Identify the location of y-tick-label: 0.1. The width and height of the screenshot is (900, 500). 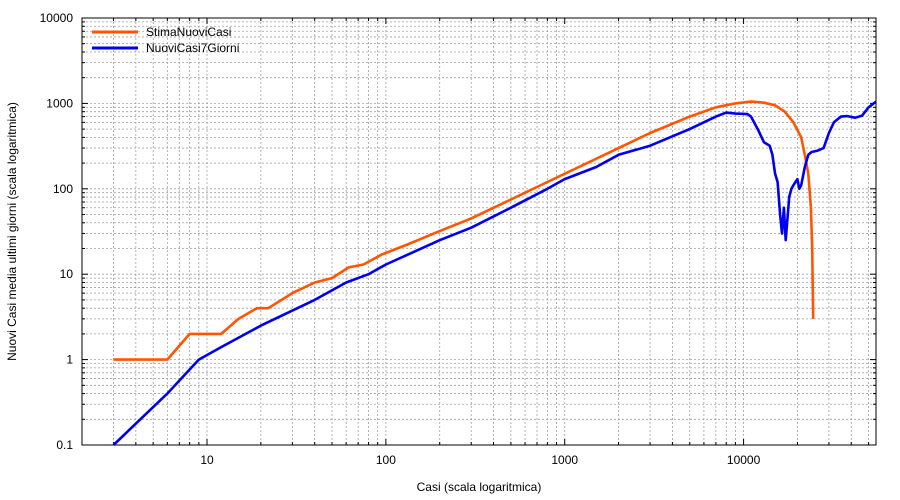
(64, 445).